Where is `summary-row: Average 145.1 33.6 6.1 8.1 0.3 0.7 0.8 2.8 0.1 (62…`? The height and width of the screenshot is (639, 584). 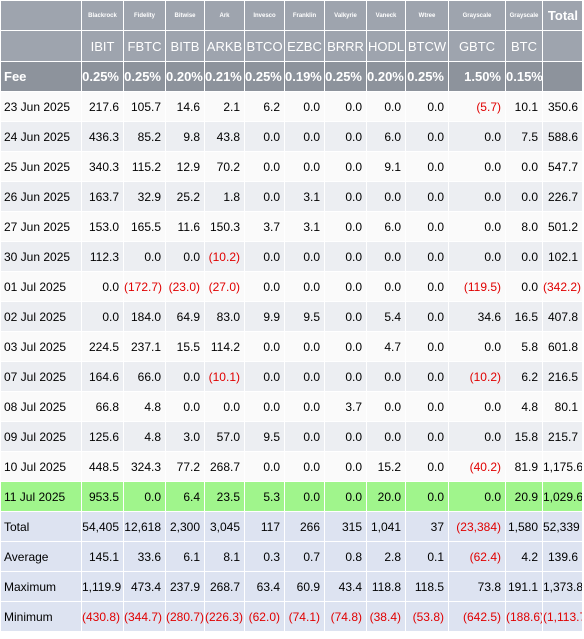 summary-row: Average 145.1 33.6 6.1 8.1 0.3 0.7 0.8 2.8 0.1 (62… is located at coordinates (291, 556).